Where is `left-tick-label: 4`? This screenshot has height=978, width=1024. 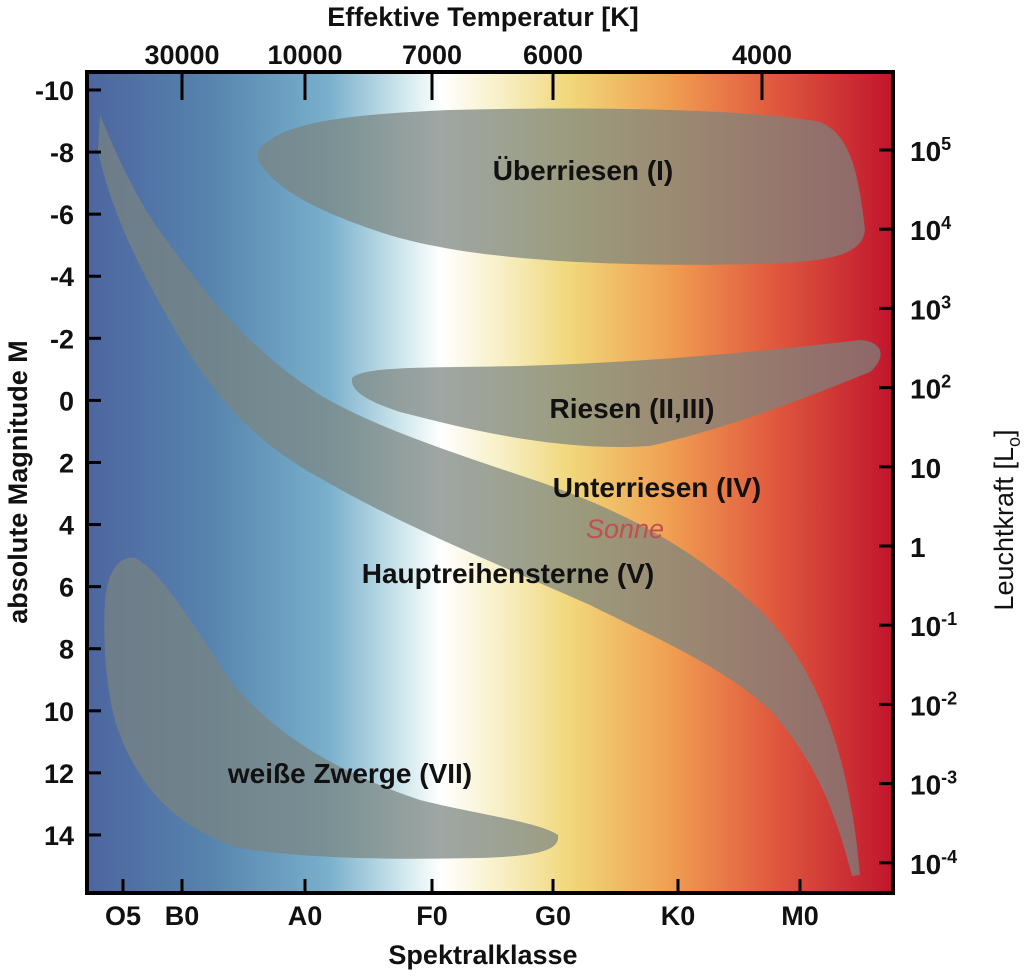
left-tick-label: 4 is located at coordinates (66, 526).